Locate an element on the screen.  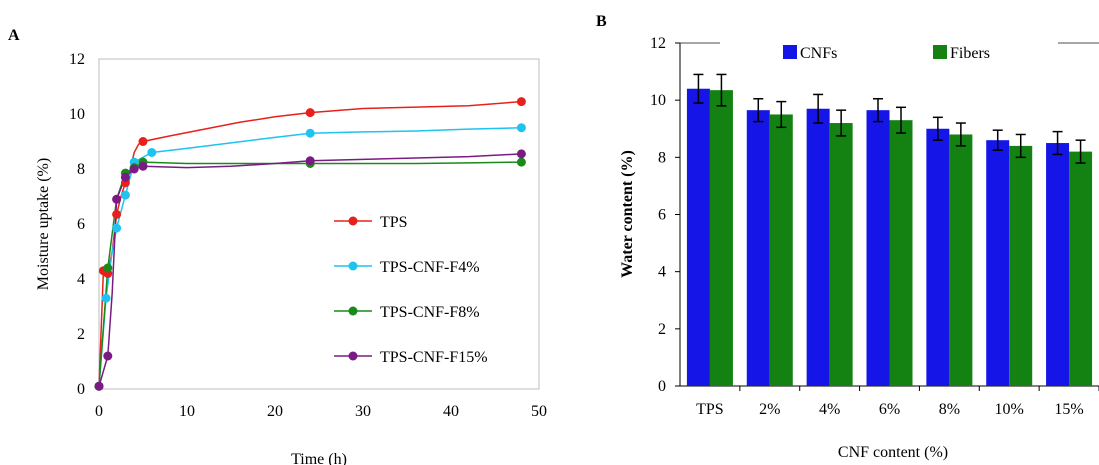
legend-swatch-fibers is located at coordinates (940, 52).